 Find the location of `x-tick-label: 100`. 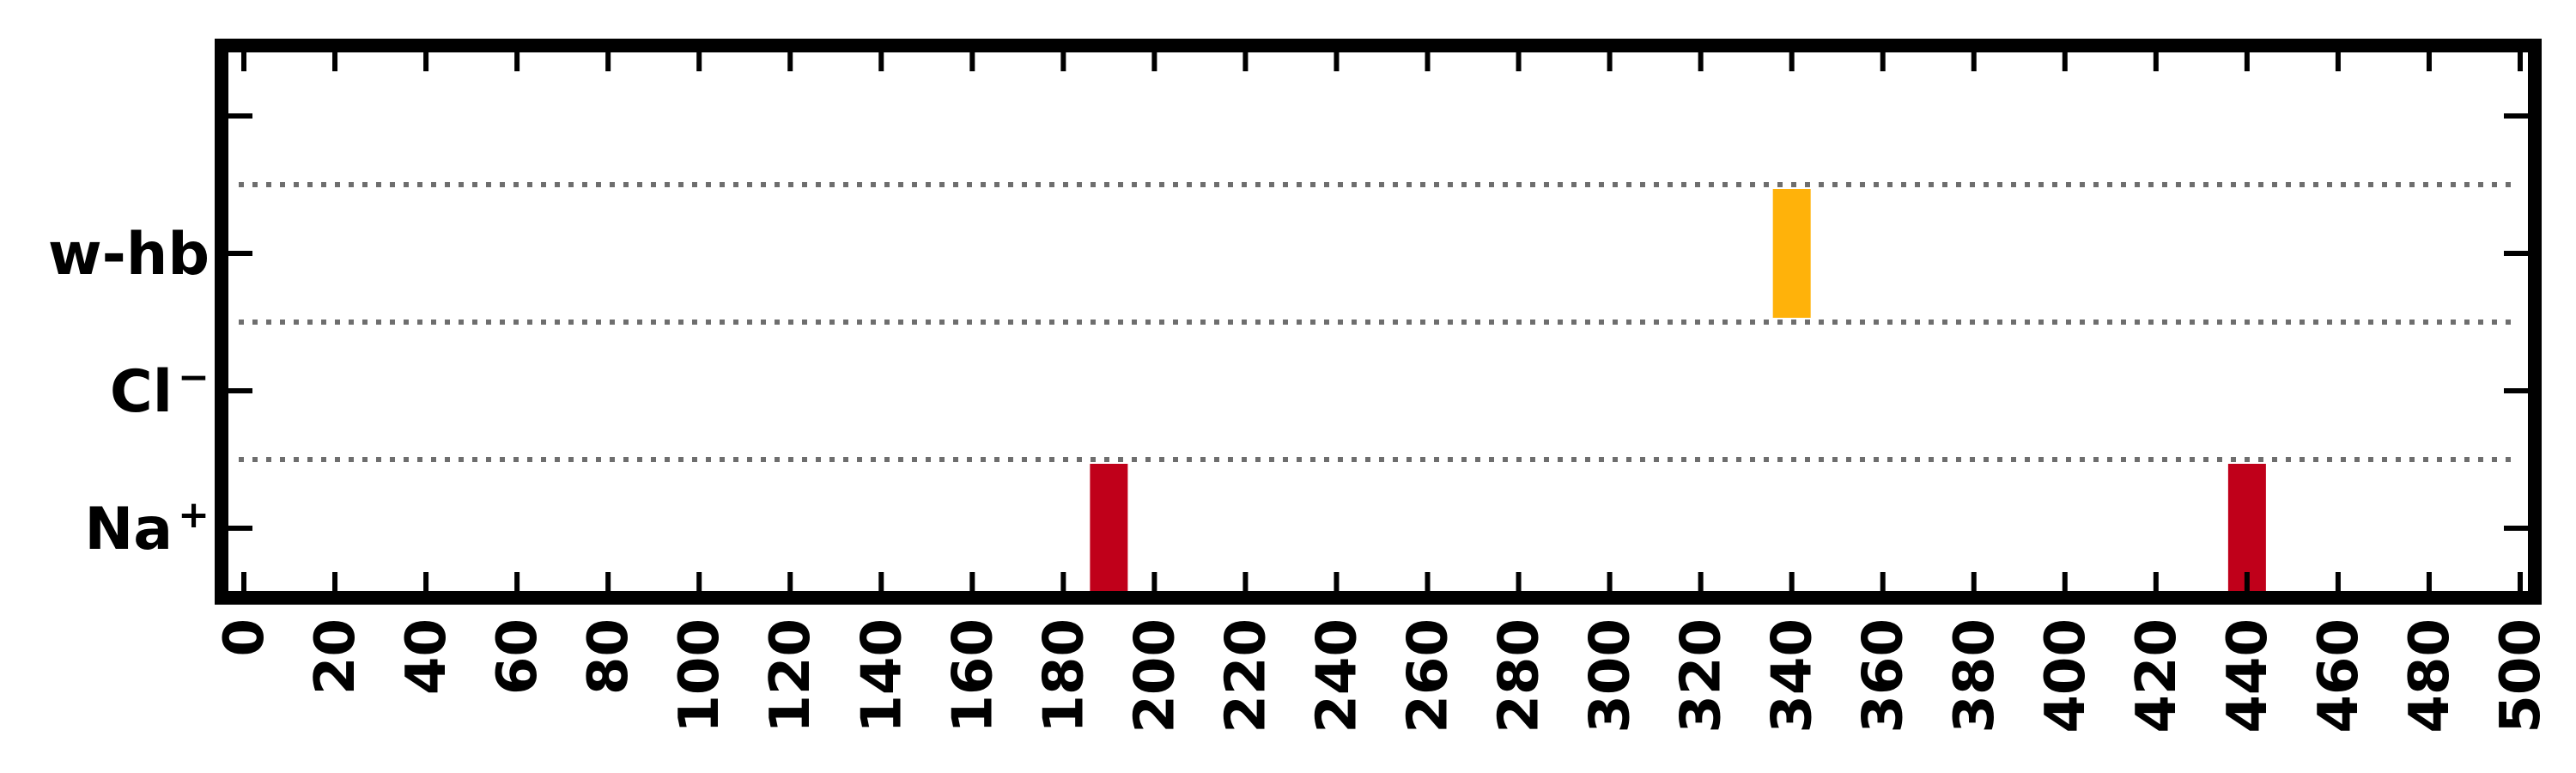

x-tick-label: 100 is located at coordinates (700, 675).